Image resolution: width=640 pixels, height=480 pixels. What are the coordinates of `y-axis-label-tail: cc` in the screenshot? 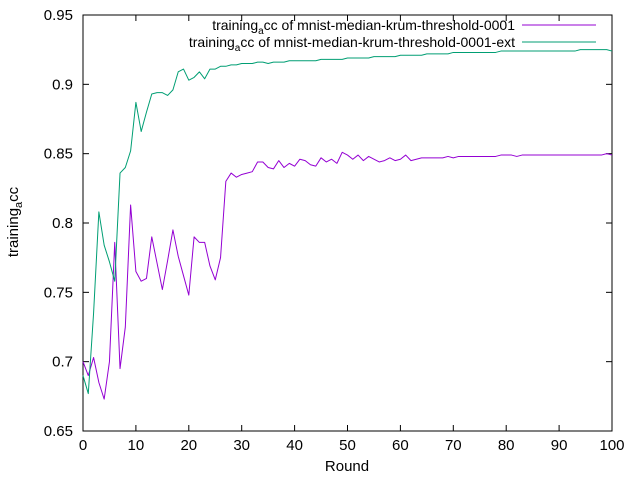 It's located at (13, 194).